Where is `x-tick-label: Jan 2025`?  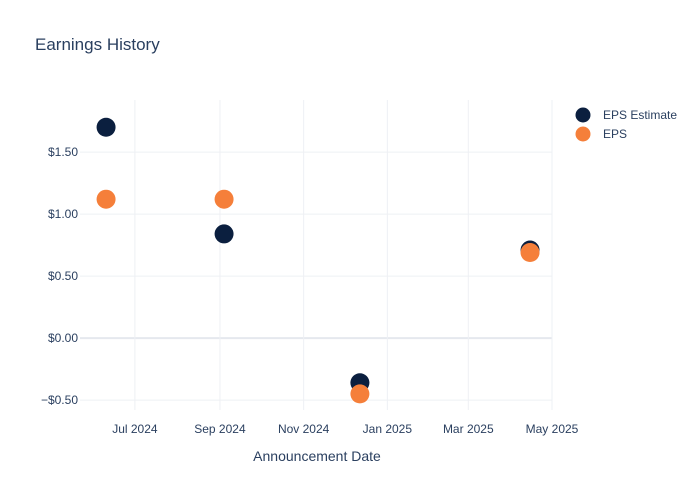
x-tick-label: Jan 2025 is located at coordinates (388, 429).